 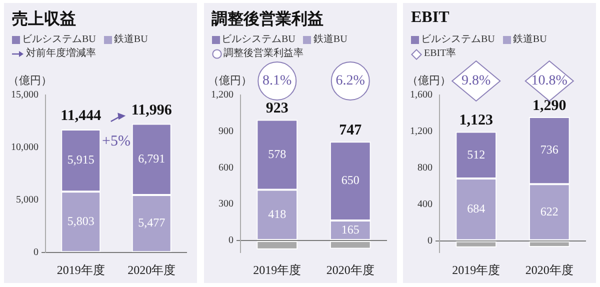 I want to click on annotation: +5%, so click(x=116, y=141).